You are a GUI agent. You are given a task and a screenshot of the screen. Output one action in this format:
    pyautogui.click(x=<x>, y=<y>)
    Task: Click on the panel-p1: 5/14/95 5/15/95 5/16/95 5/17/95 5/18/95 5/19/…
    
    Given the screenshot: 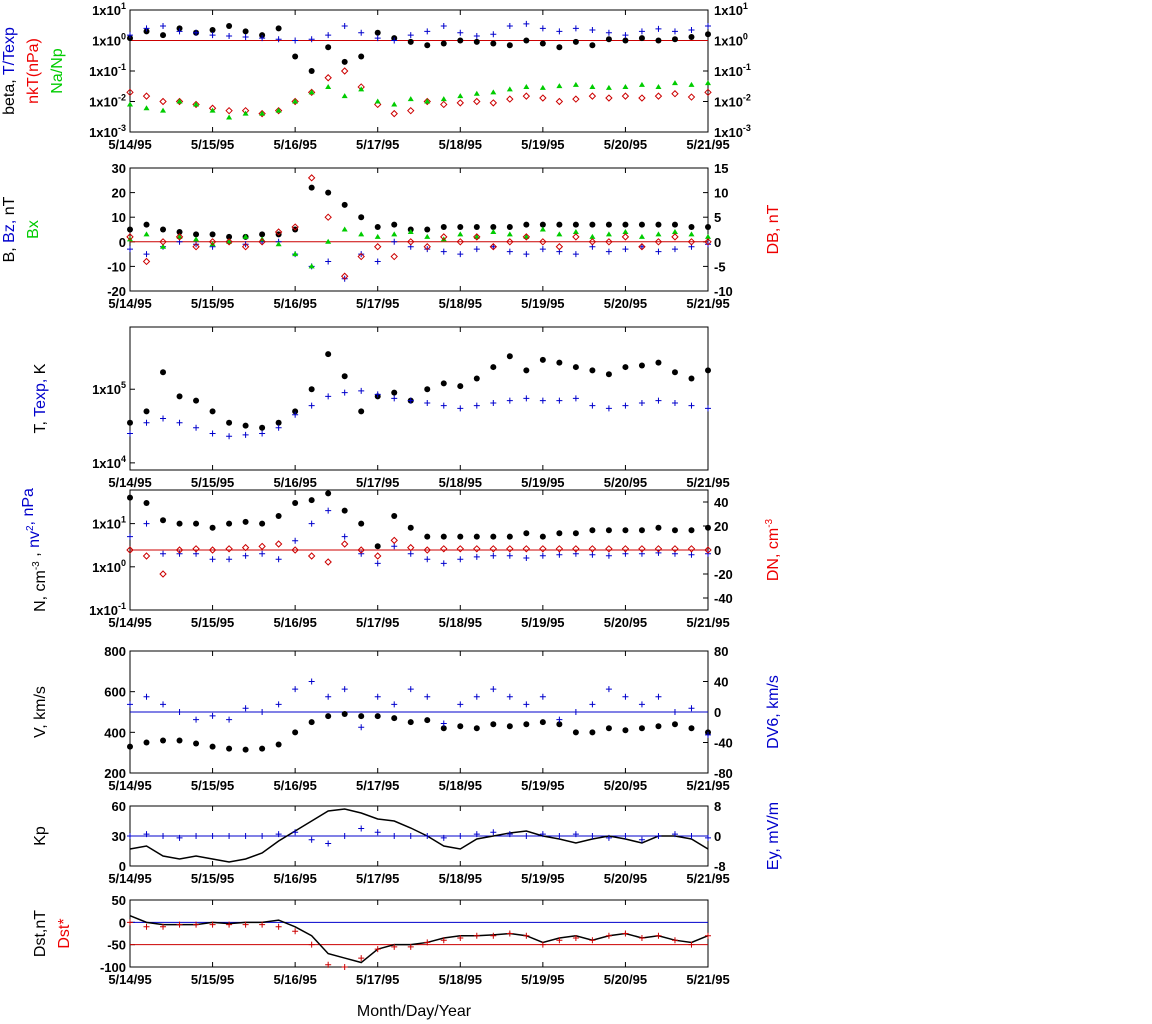 What is the action you would take?
    pyautogui.click(x=376, y=76)
    